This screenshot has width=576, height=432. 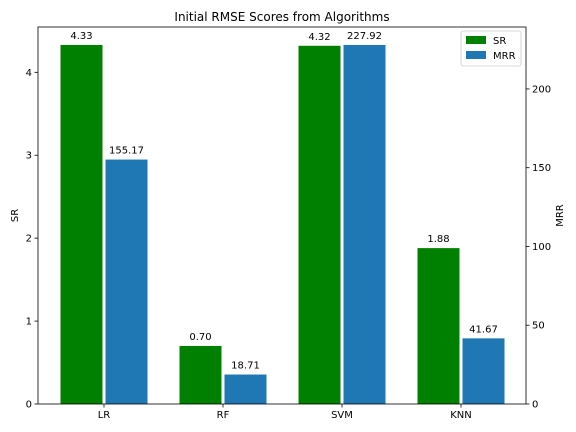 I want to click on data-label-mrr-knn: 41.67, so click(x=483, y=329).